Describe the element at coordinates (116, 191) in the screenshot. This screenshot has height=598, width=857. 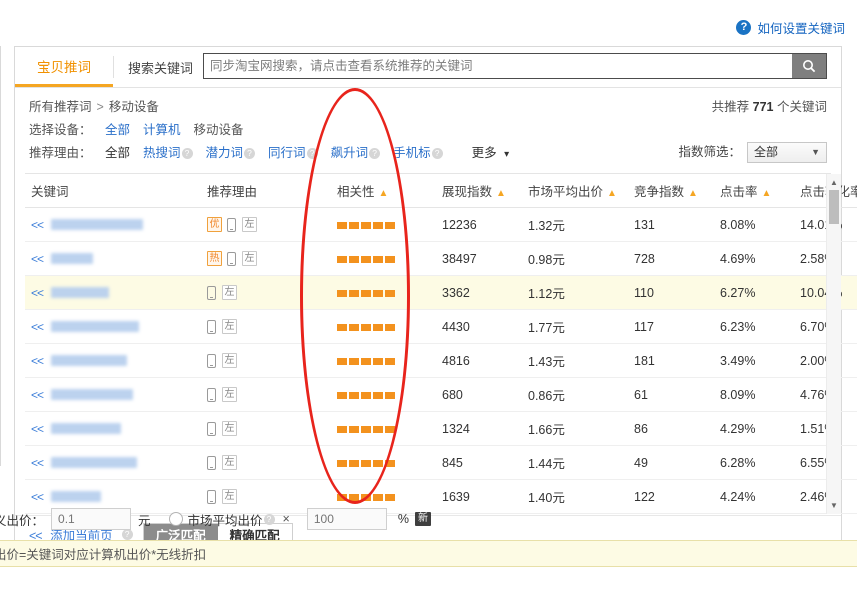
I see `col-header-keyword: 关键词` at that location.